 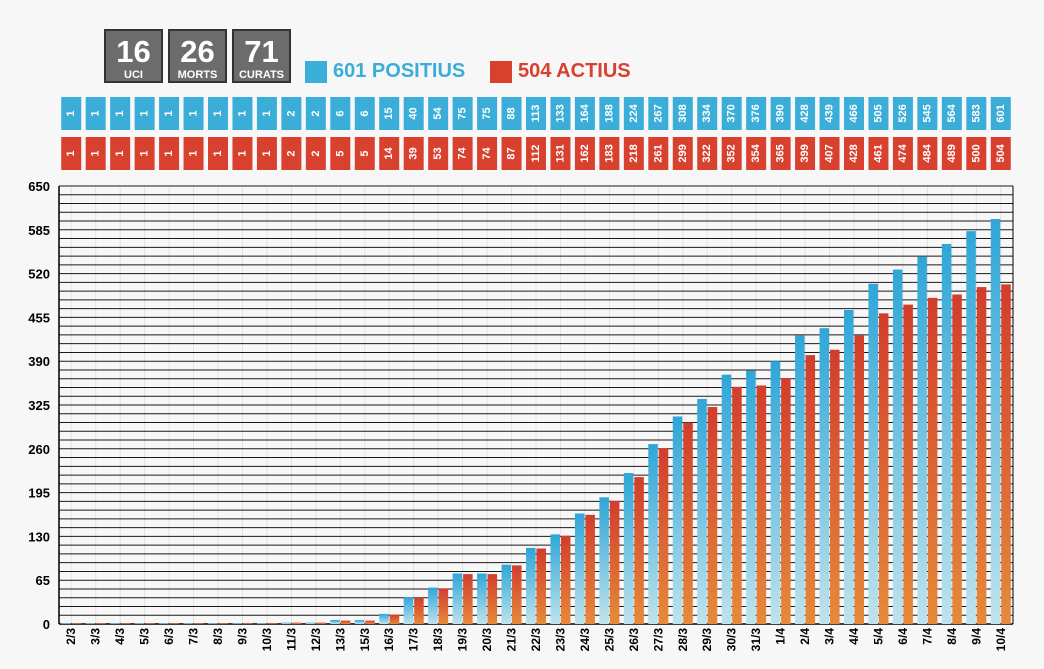 What do you see at coordinates (438, 113) in the screenshot?
I see `data-label-positius: 54` at bounding box center [438, 113].